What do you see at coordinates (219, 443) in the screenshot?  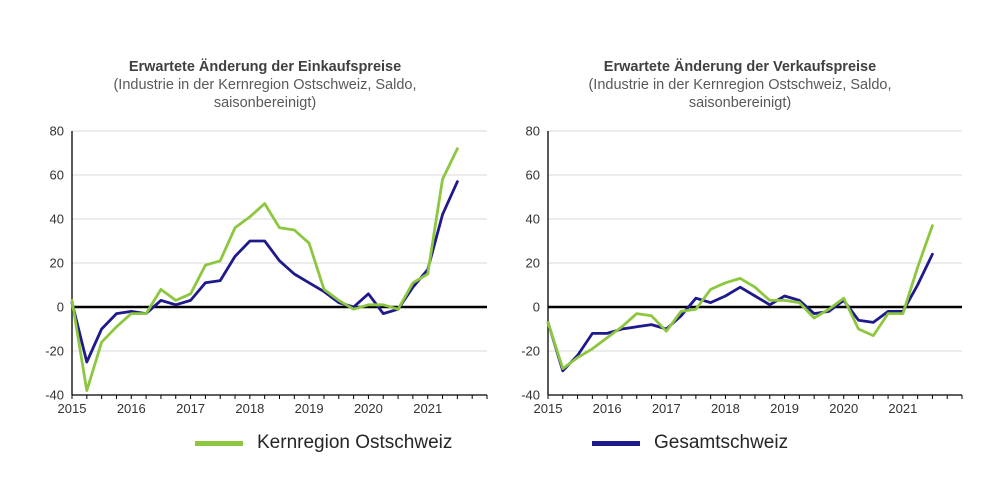 I see `legend-swatch-kernregion` at bounding box center [219, 443].